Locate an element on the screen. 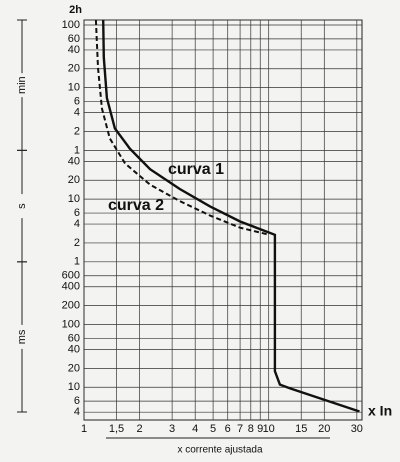  x-tick-label: 30 is located at coordinates (357, 429).